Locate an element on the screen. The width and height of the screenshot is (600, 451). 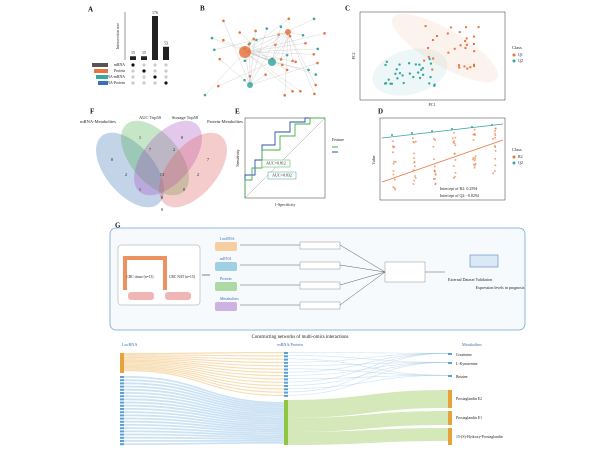
label: Class is located at coordinates (517, 47).